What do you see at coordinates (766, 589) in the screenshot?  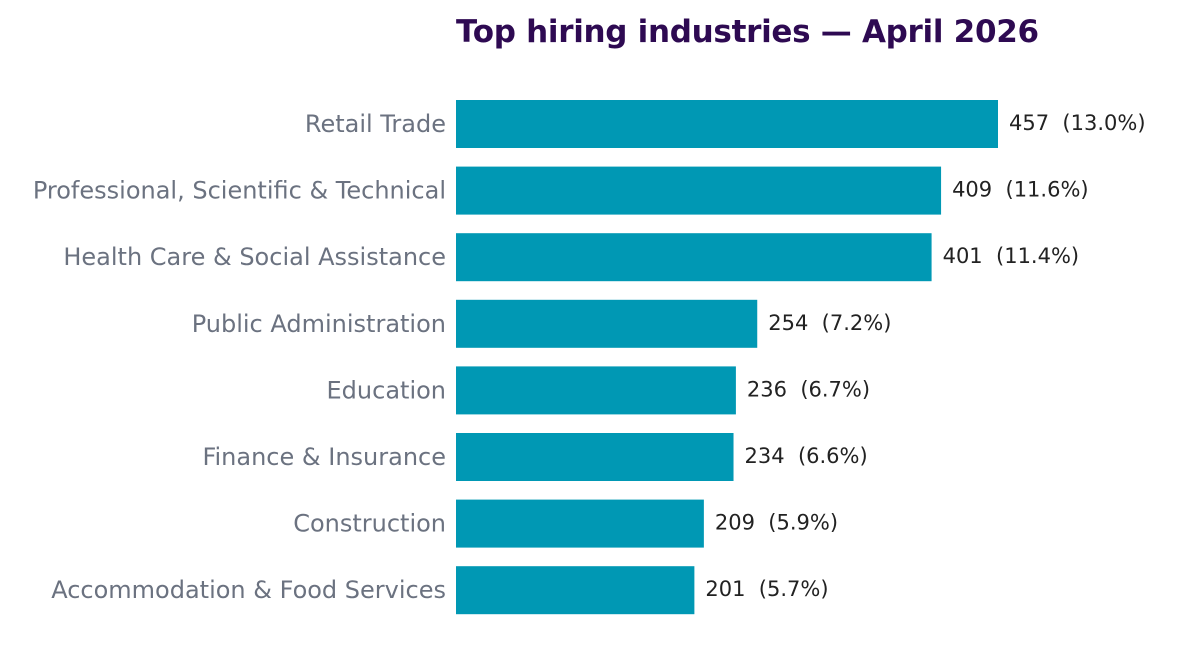 I see `value-label: 201 (5.7%)` at bounding box center [766, 589].